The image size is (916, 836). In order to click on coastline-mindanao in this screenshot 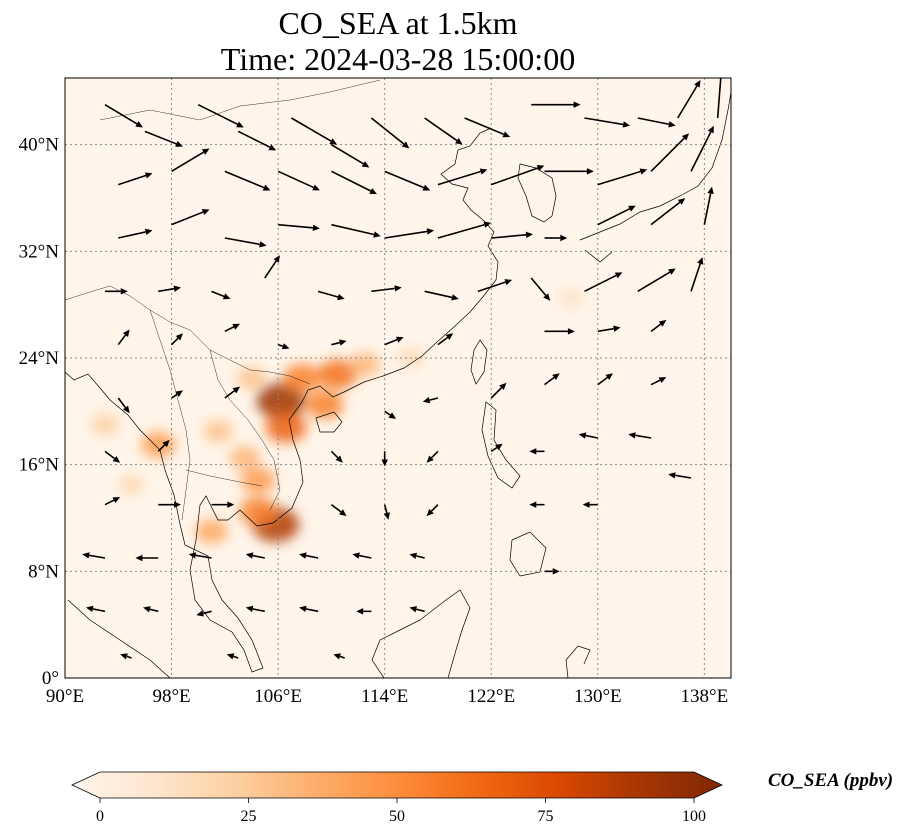, I will do `click(528, 554)`.